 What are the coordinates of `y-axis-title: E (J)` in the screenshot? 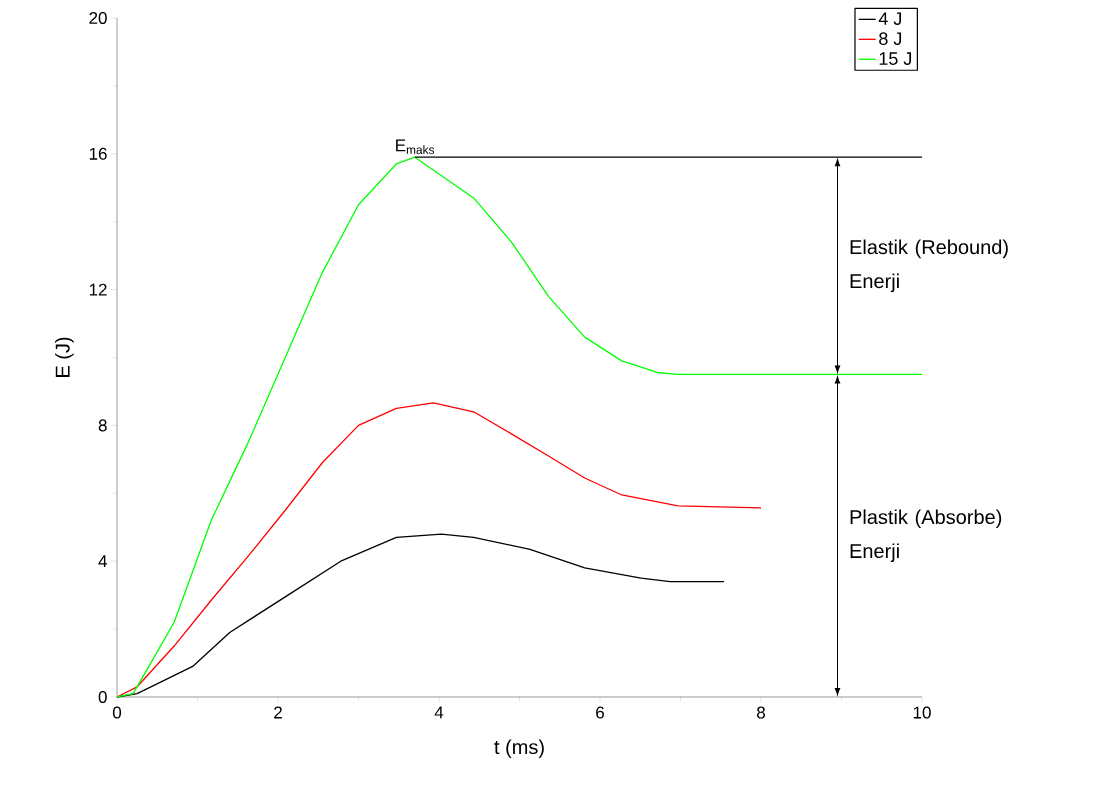 It's located at (64, 357).